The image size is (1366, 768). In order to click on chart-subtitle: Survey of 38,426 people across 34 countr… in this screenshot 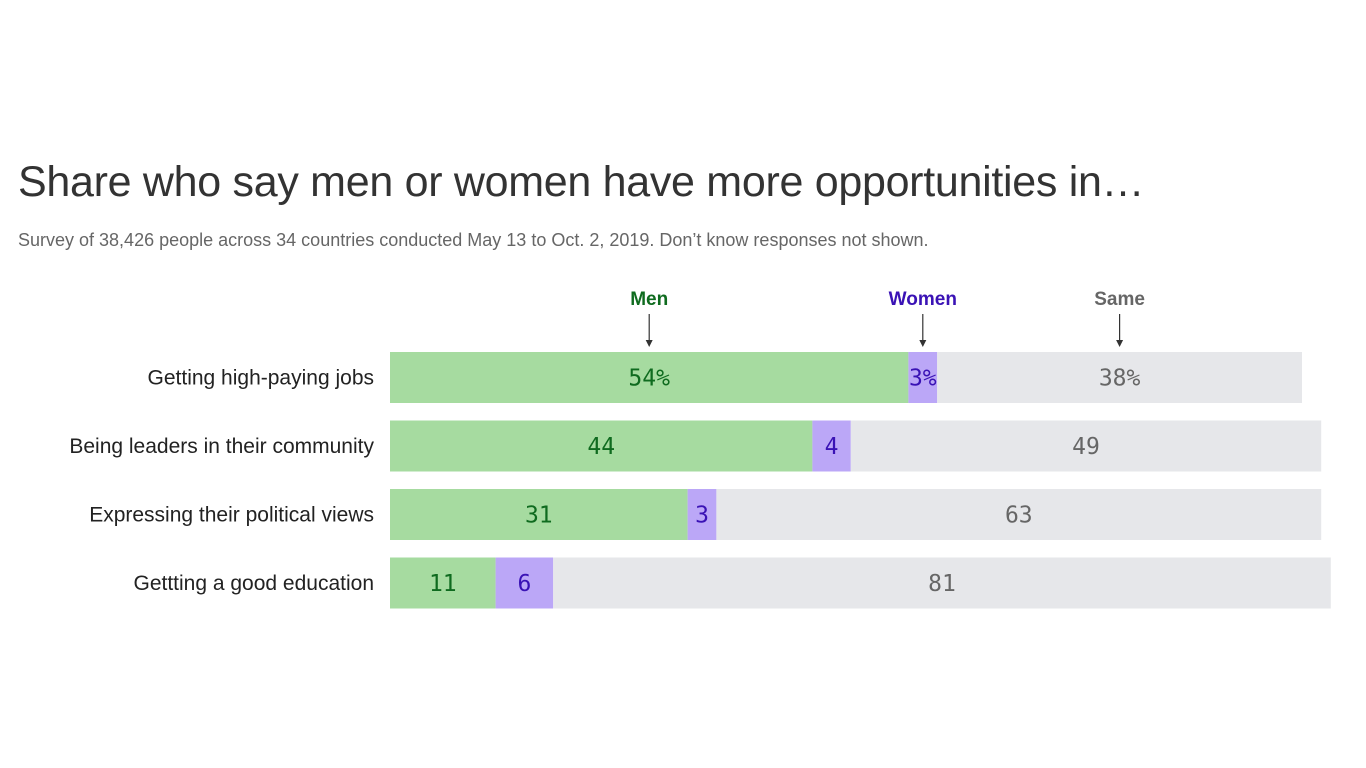, I will do `click(473, 240)`.